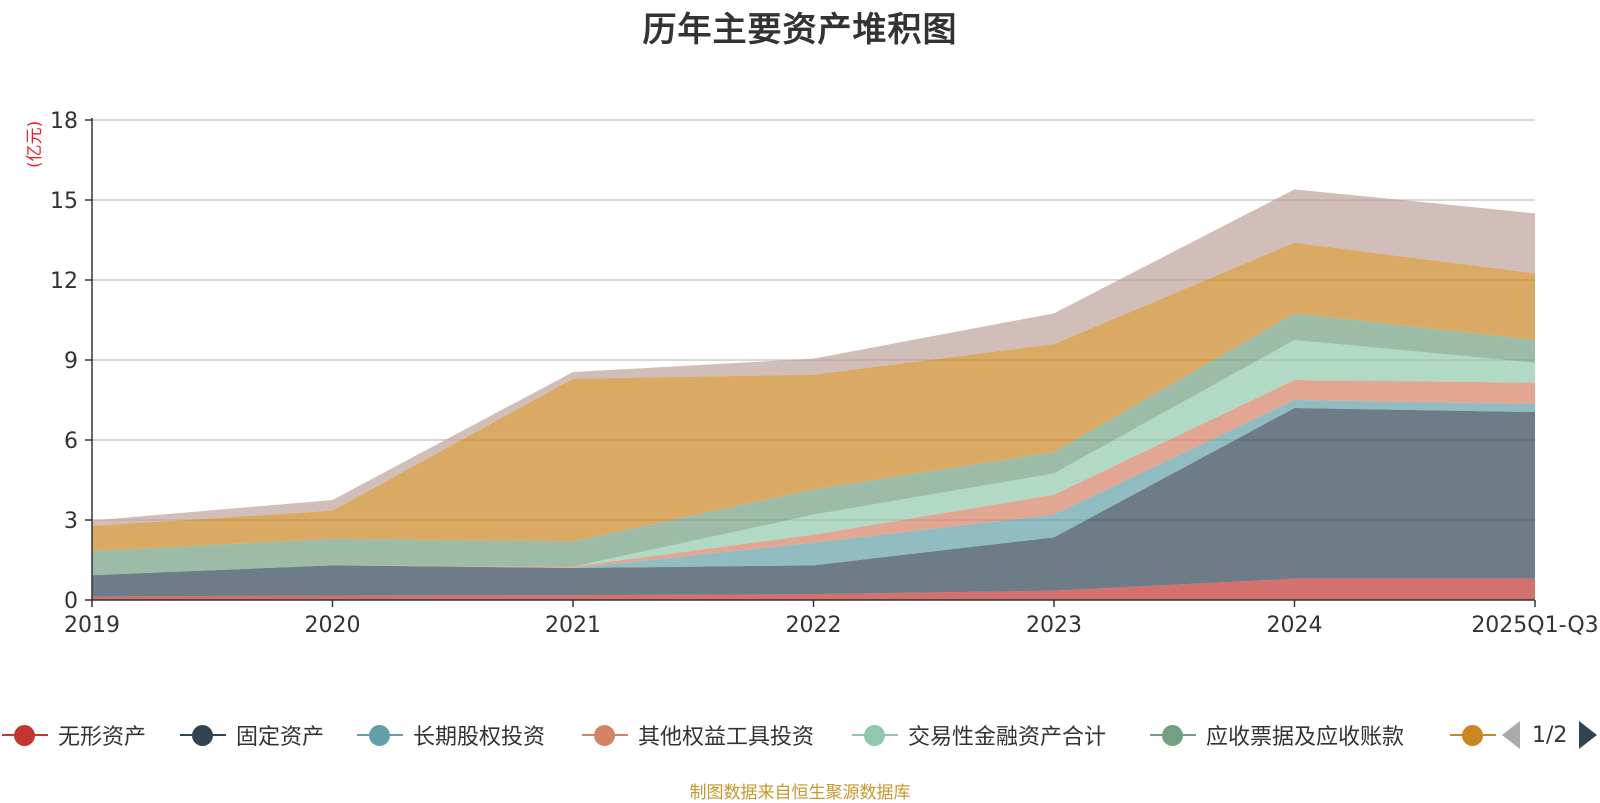 Image resolution: width=1600 pixels, height=803 pixels. What do you see at coordinates (92, 625) in the screenshot?
I see `x-tick-label: 2019` at bounding box center [92, 625].